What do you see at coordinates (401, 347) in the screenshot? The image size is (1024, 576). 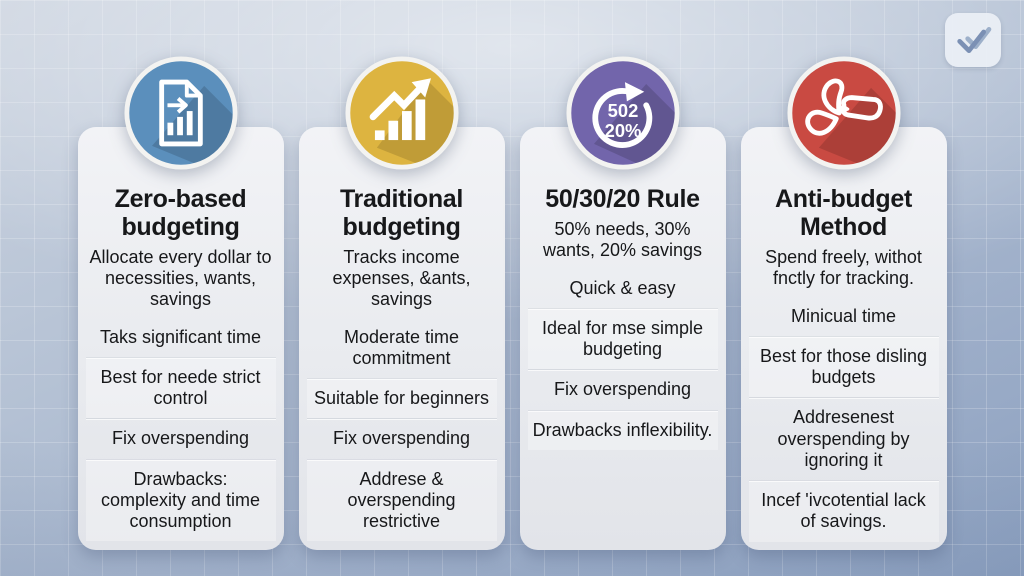 I see `card-row-time: Moderate time commitment` at bounding box center [401, 347].